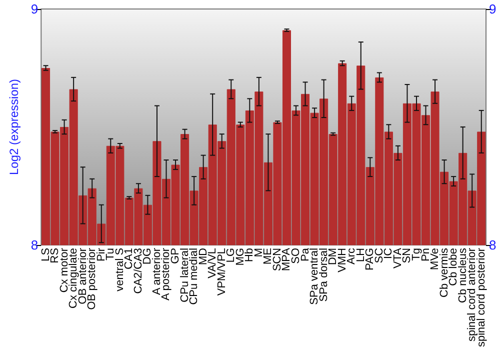 The height and width of the screenshot is (350, 500). Describe the element at coordinates (435, 259) in the screenshot. I see `x-tick-label: MVe` at that location.